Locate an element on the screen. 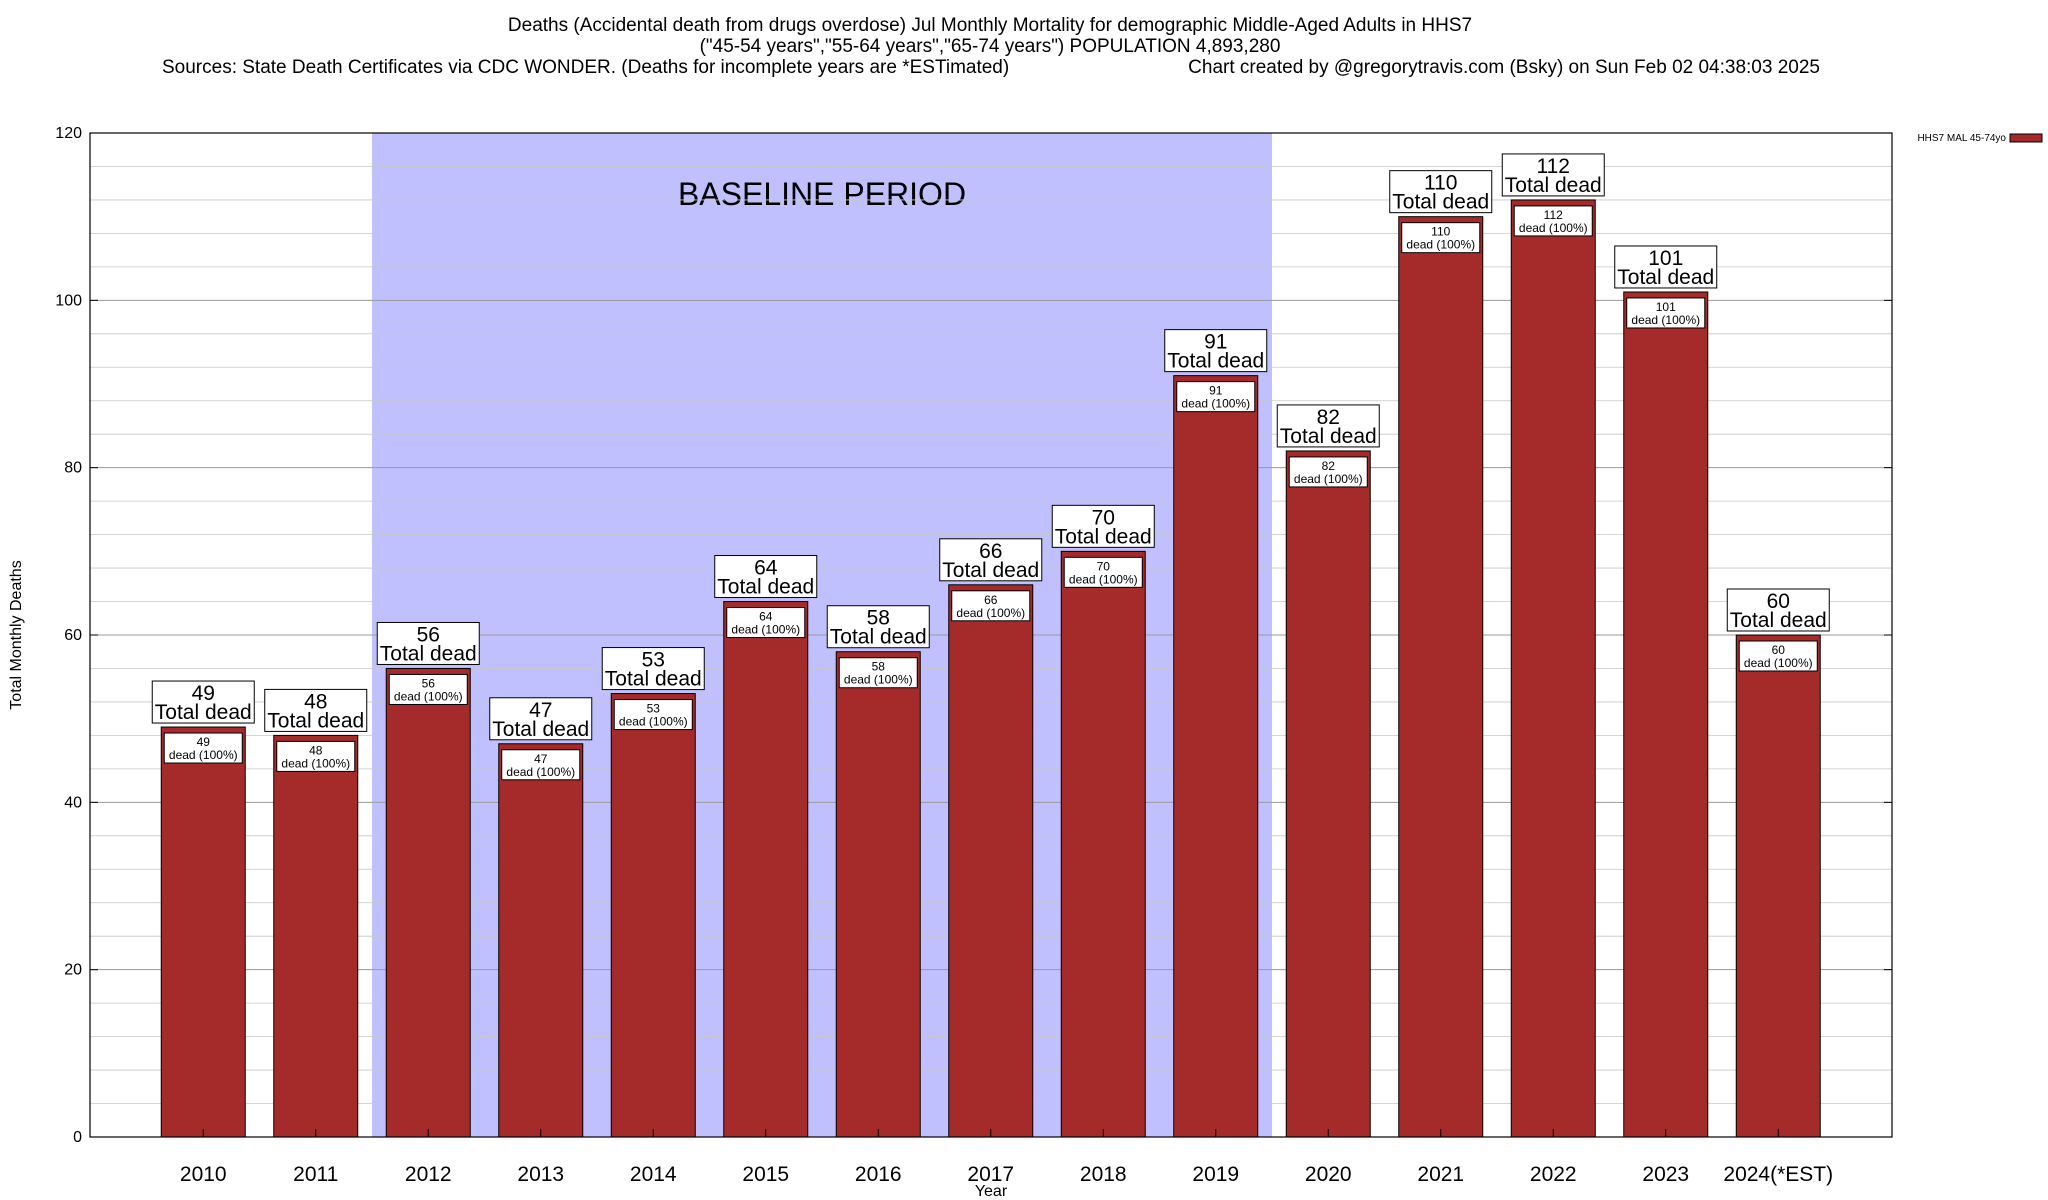 Image resolution: width=2048 pixels, height=1200 pixels. top-label-value: 53 is located at coordinates (653, 660).